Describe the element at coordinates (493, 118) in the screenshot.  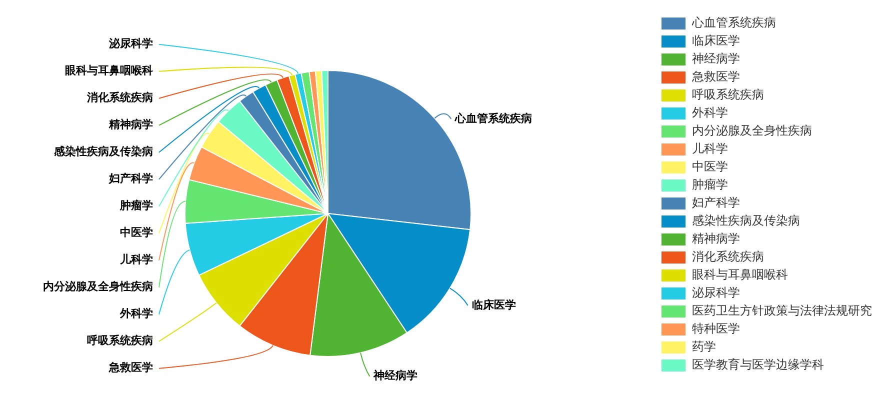
I see `slice-label: 心血管系统疾病` at that location.